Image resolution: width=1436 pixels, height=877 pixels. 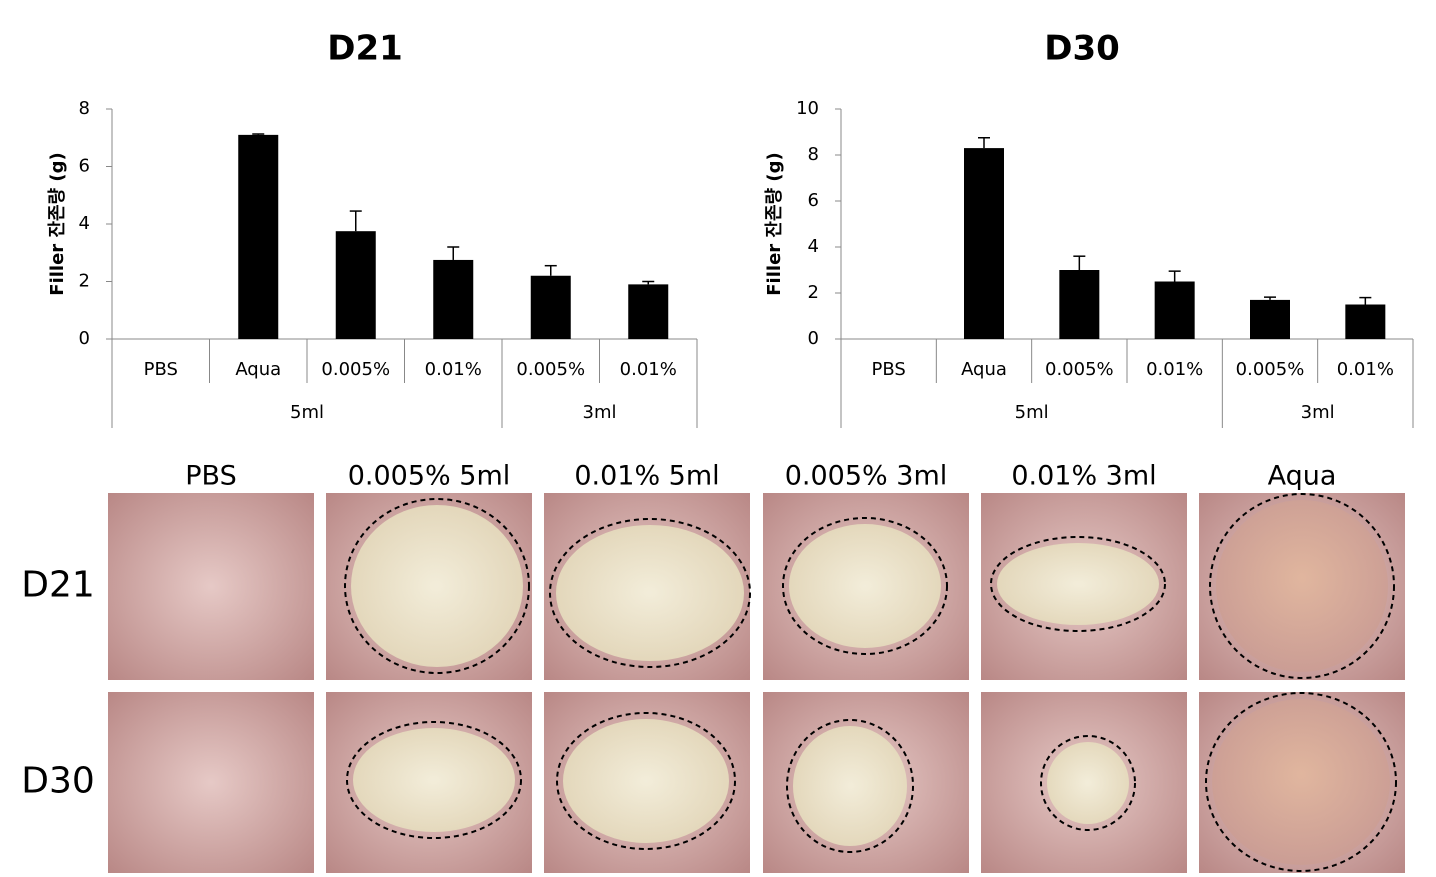 What do you see at coordinates (58, 585) in the screenshot?
I see `row-label: D21` at bounding box center [58, 585].